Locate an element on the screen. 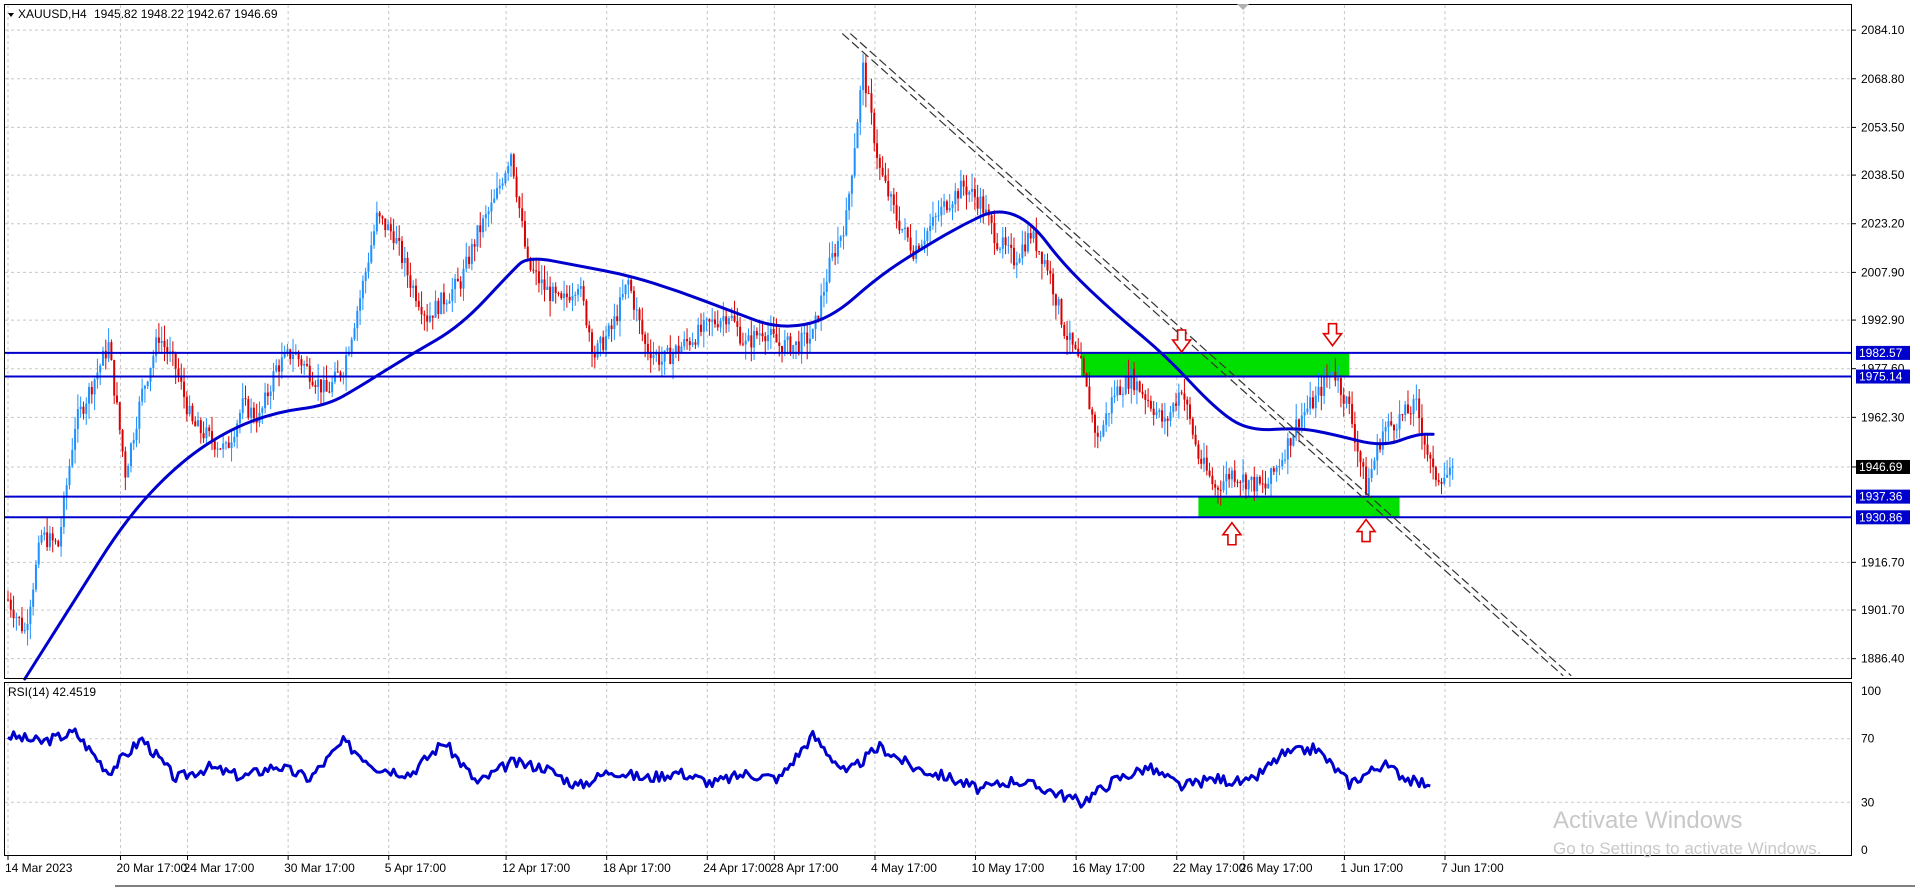 This screenshot has height=893, width=1920. level-price-tag is located at coordinates (1883, 496).